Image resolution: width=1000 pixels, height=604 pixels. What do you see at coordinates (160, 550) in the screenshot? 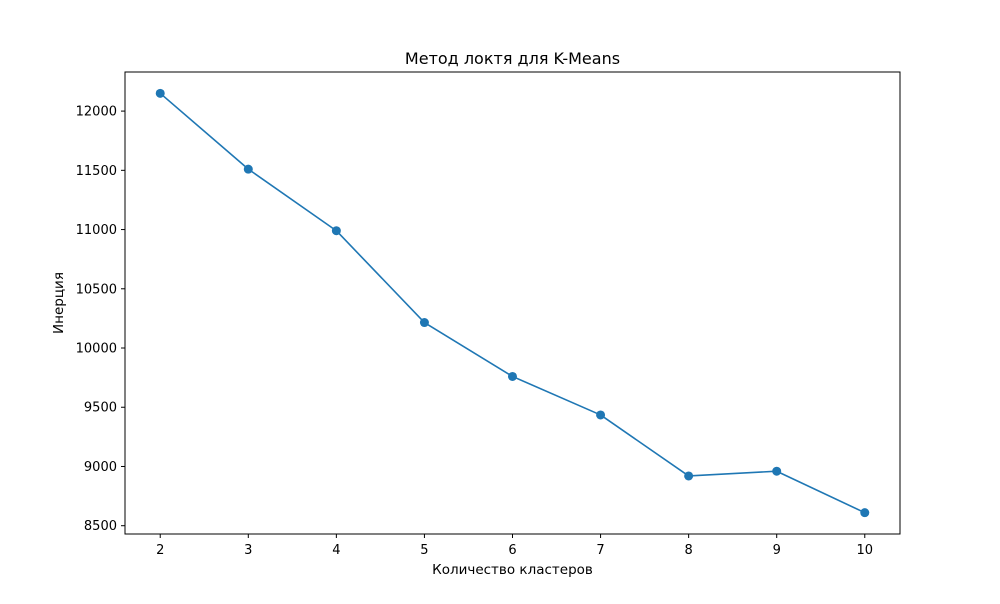
I see `x-tick-label: 2` at bounding box center [160, 550].